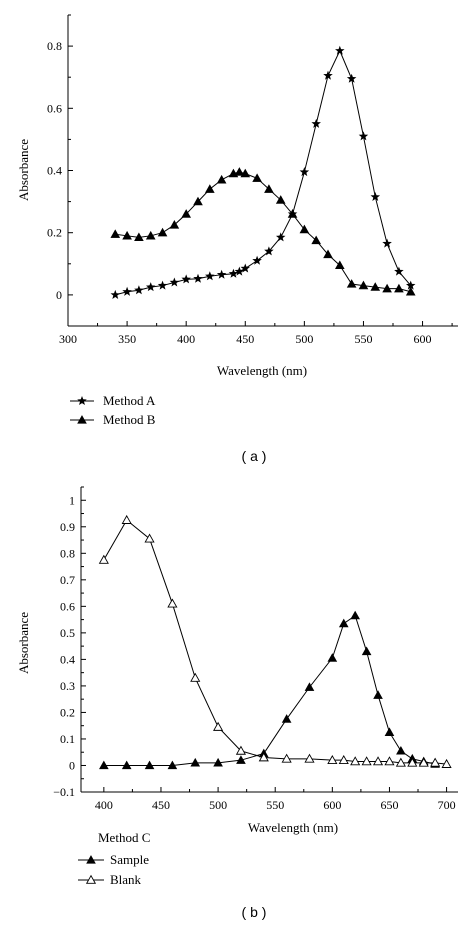 The width and height of the screenshot is (474, 927). What do you see at coordinates (127, 339) in the screenshot?
I see `x-tick-label: 350` at bounding box center [127, 339].